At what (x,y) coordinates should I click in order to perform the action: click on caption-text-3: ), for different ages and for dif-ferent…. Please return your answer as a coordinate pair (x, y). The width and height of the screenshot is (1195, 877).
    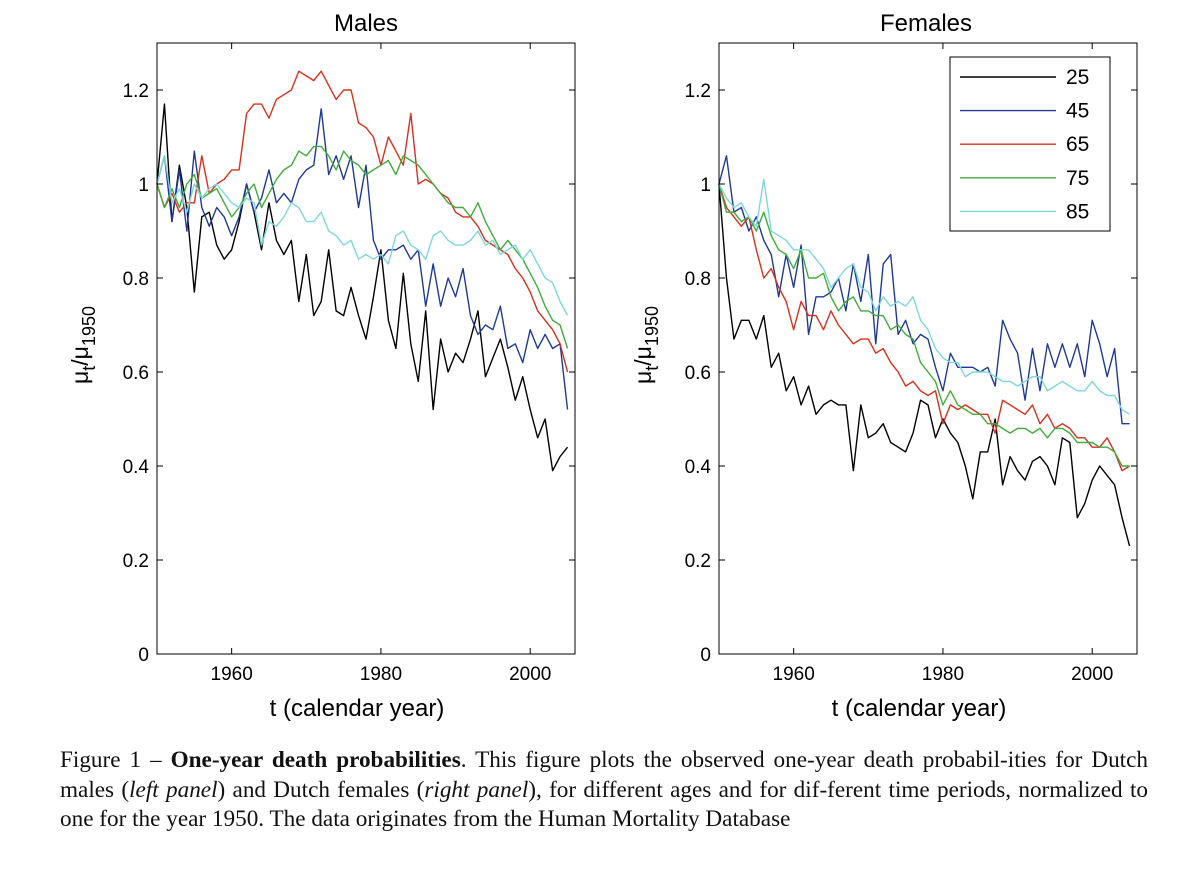
    Looking at the image, I should click on (604, 804).